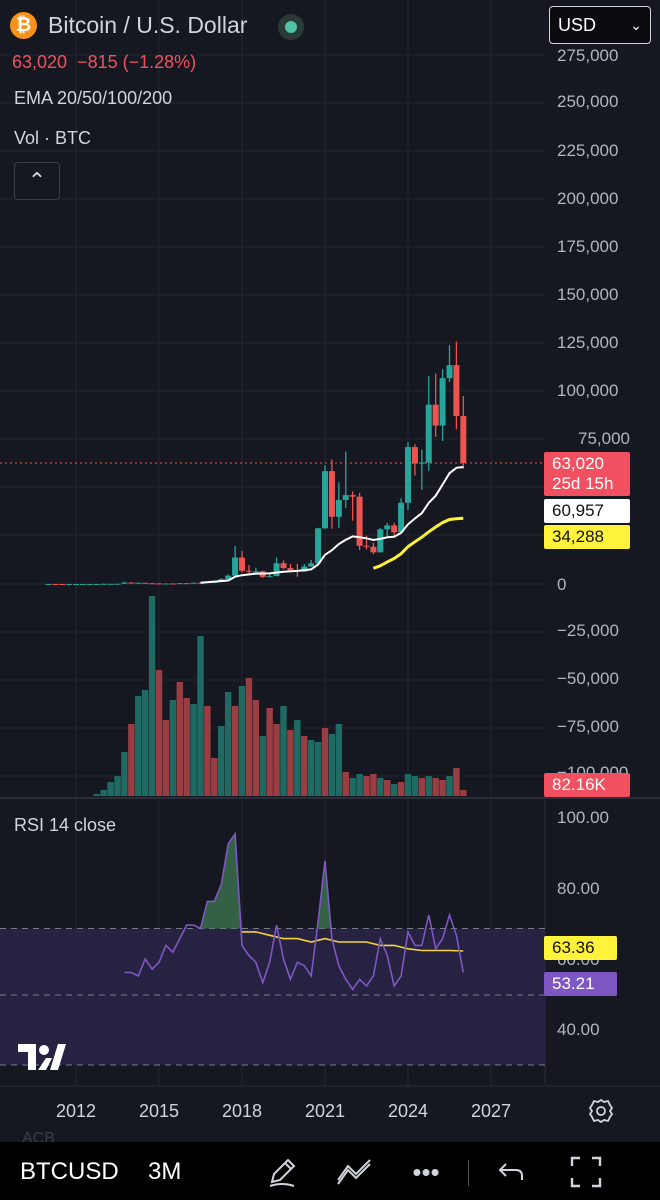 This screenshot has width=660, height=1200. I want to click on symbol-title: Bitcoin / U.S. Dollar, so click(148, 25).